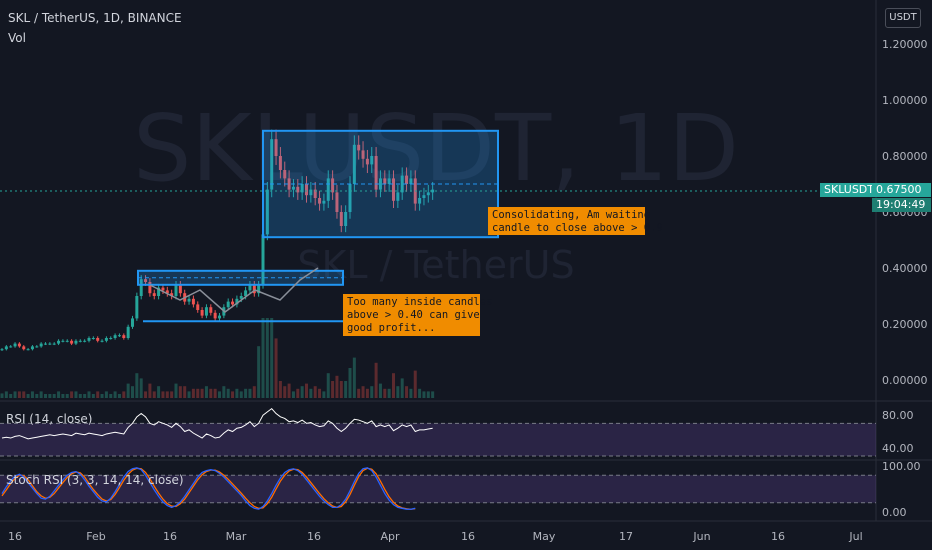  What do you see at coordinates (234, 290) in the screenshot?
I see `projection-path` at bounding box center [234, 290].